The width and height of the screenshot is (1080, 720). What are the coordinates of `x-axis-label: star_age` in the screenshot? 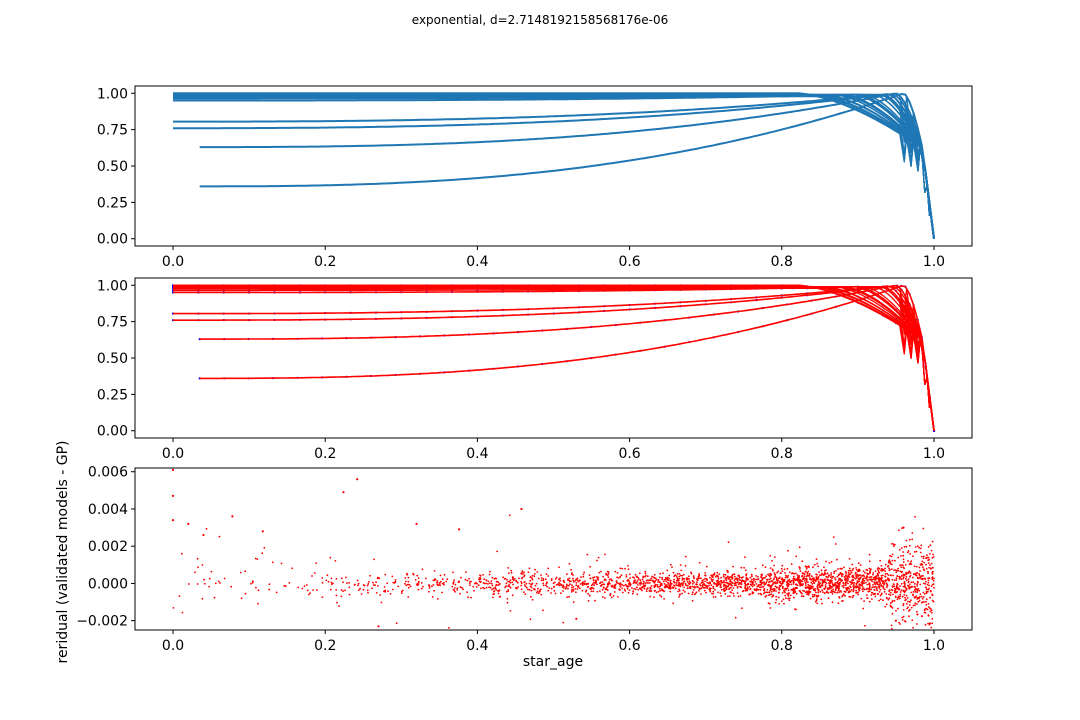 It's located at (553, 662).